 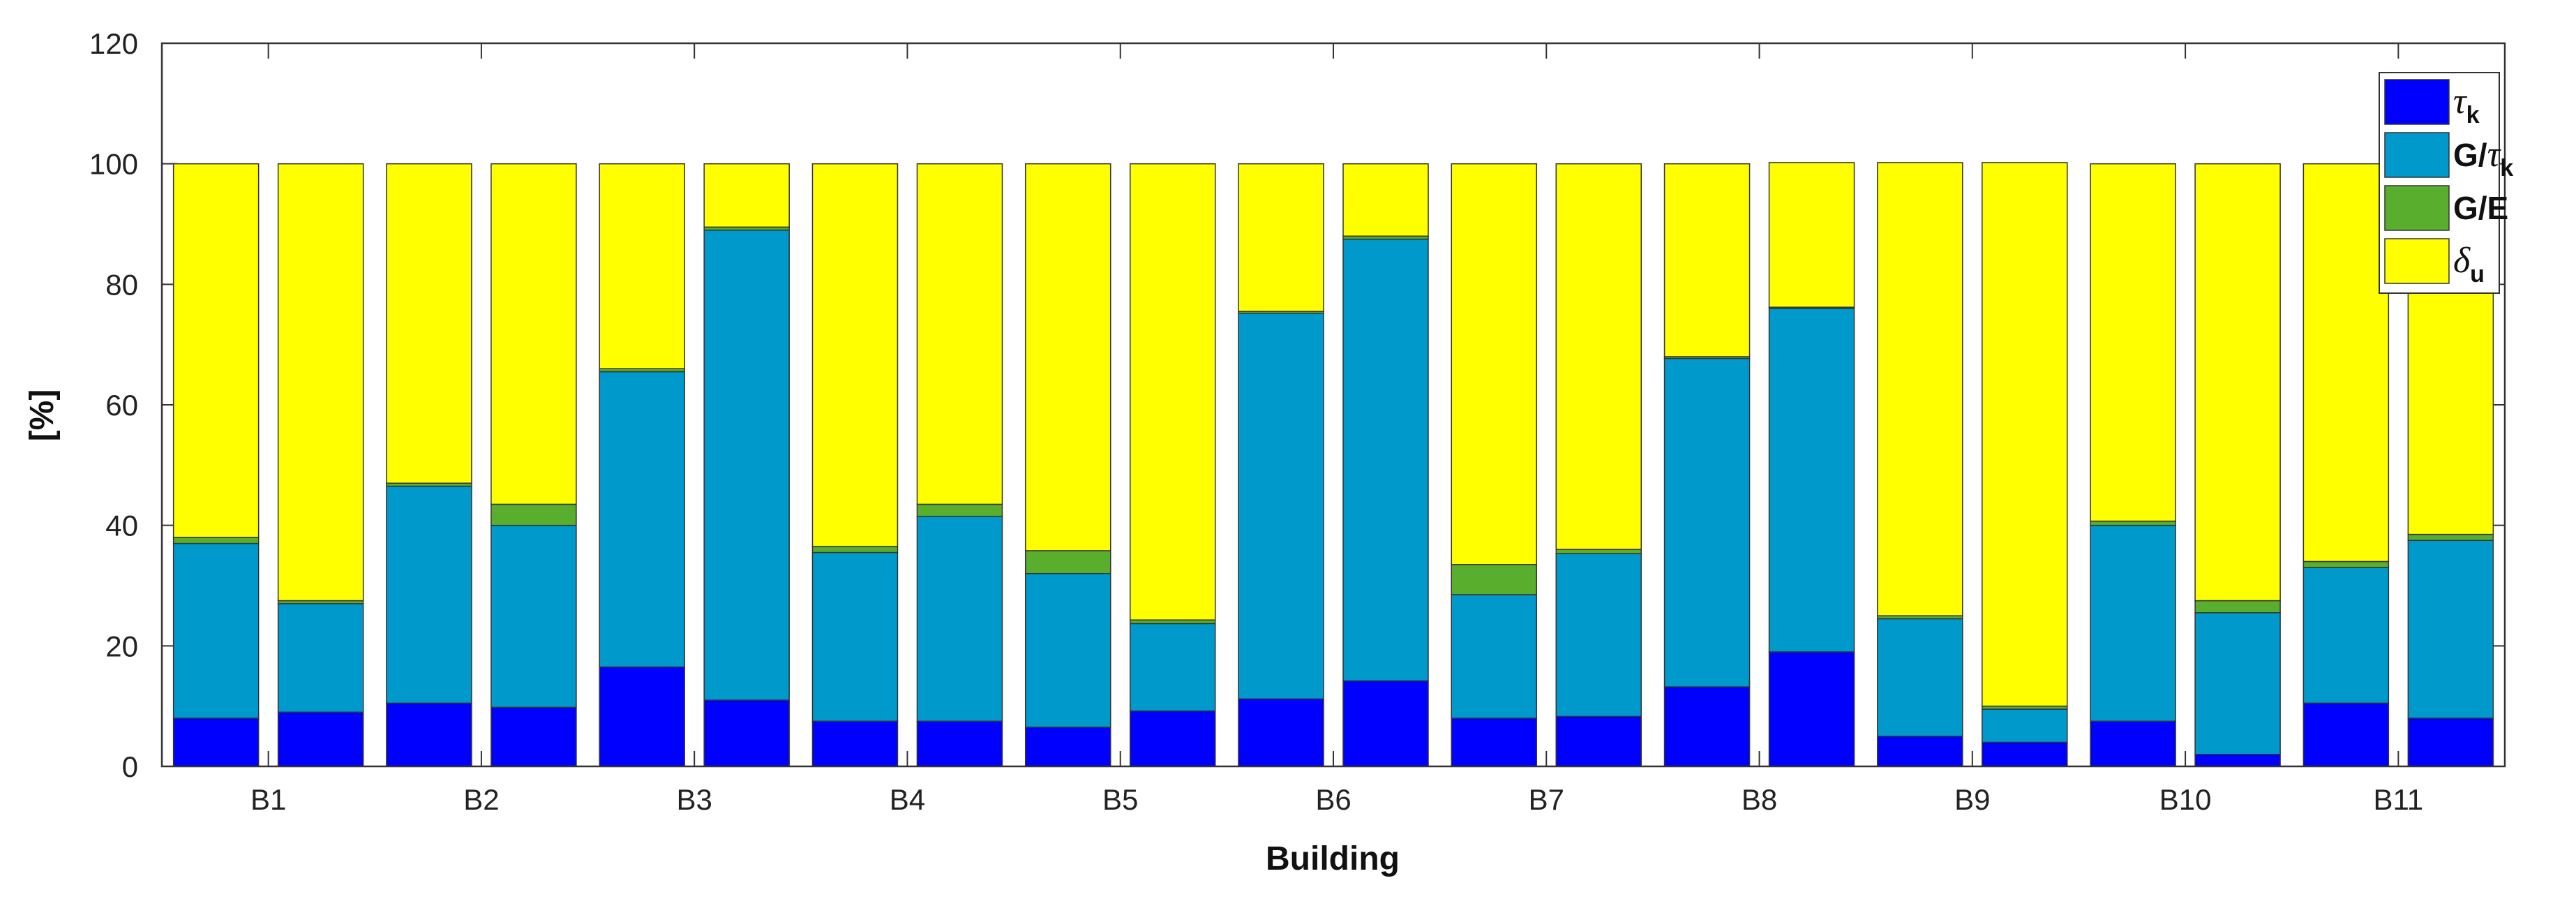 What do you see at coordinates (2434, 263) in the screenshot?
I see `legend-item-delta_u: δu` at bounding box center [2434, 263].